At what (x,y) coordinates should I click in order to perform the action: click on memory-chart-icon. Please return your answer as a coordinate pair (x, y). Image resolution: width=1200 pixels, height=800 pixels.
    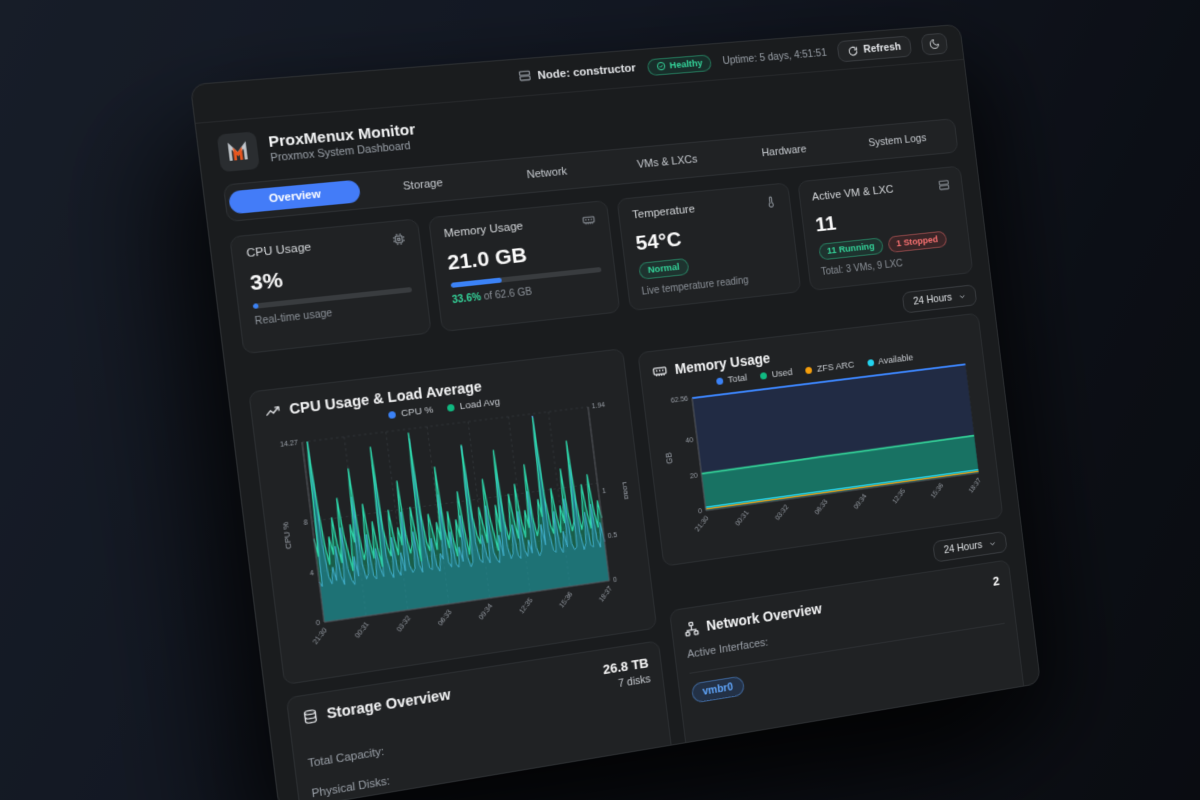
    Looking at the image, I should click on (660, 371).